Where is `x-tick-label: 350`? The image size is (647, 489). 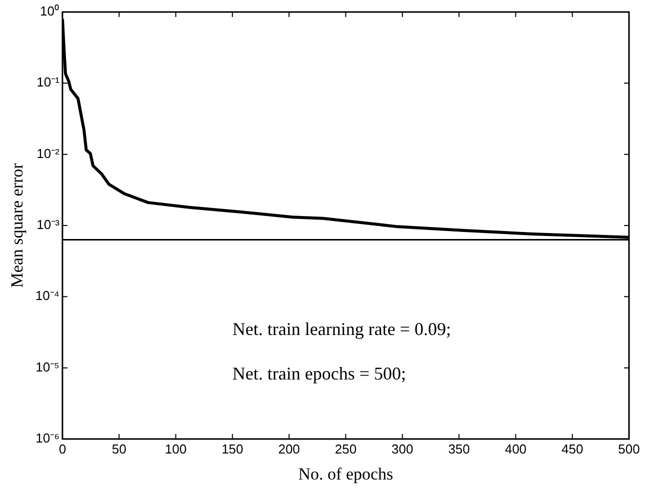
x-tick-label: 350 is located at coordinates (459, 448).